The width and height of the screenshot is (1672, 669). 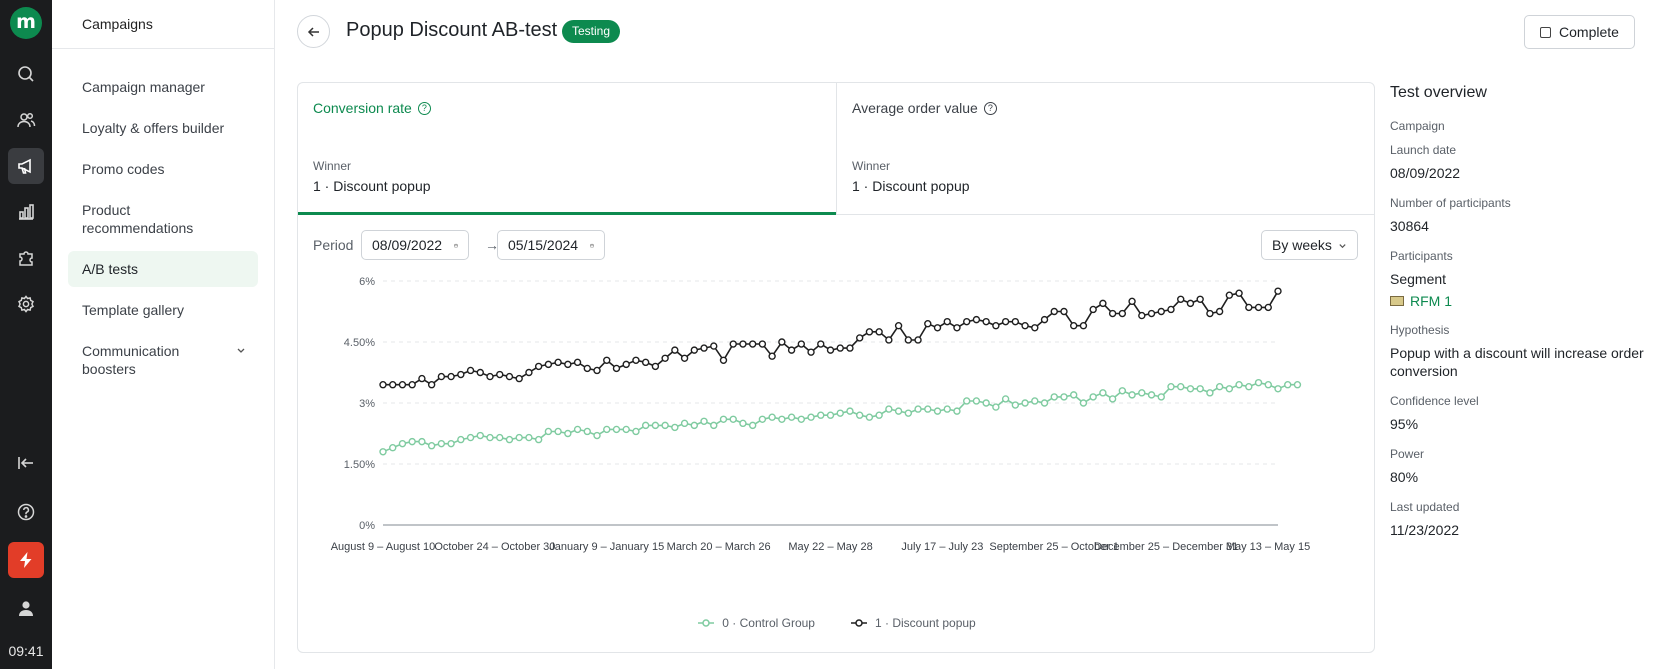 I want to click on end-date-input: 05/15/2024, so click(x=551, y=245).